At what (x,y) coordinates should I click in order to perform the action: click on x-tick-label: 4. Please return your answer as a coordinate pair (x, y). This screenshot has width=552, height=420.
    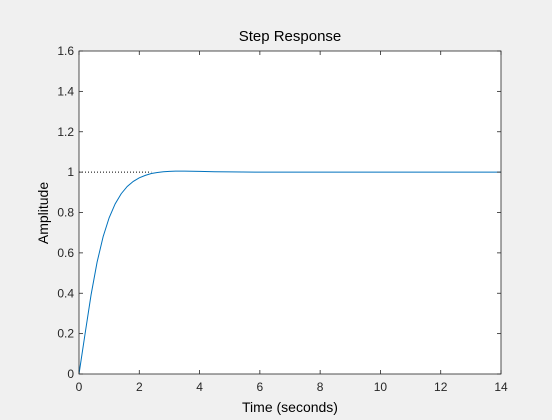
    Looking at the image, I should click on (199, 387).